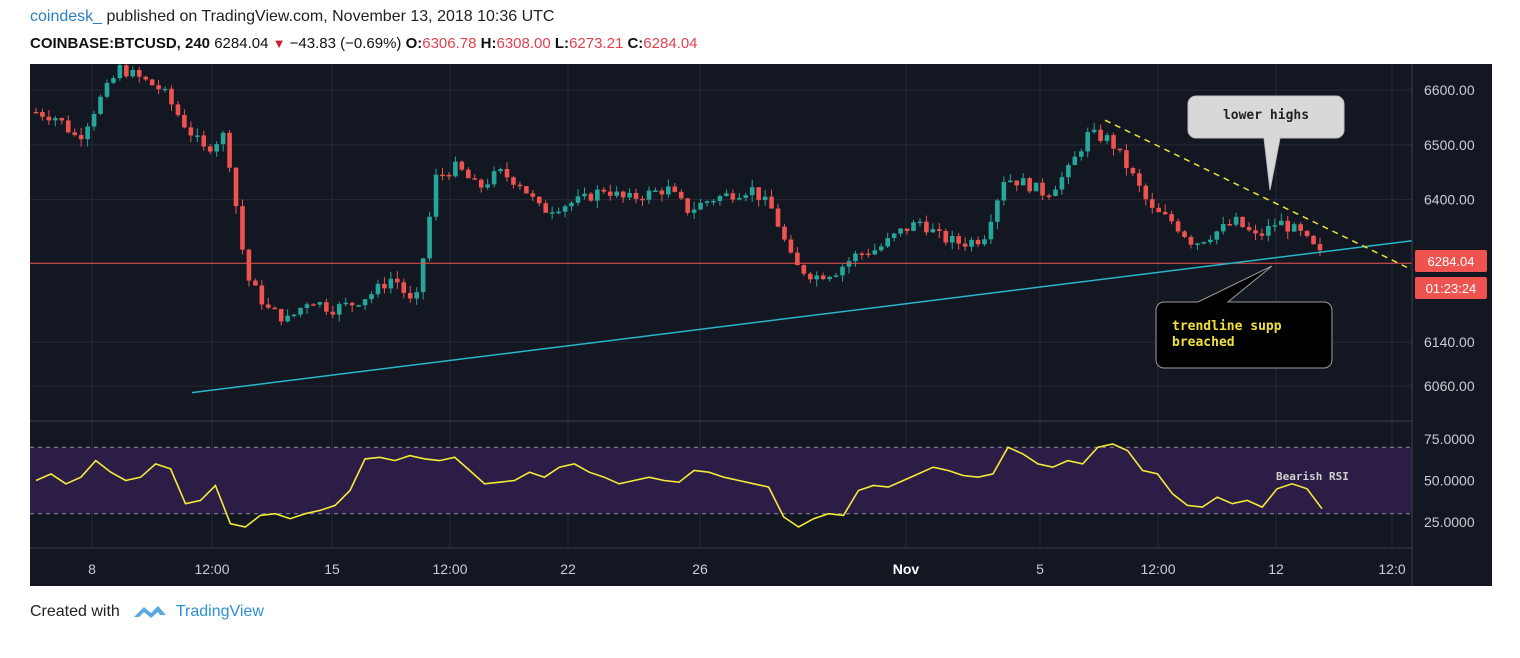 The image size is (1520, 658). I want to click on rsi-axis: 75.0000 50.0000 25.0000, so click(1449, 480).